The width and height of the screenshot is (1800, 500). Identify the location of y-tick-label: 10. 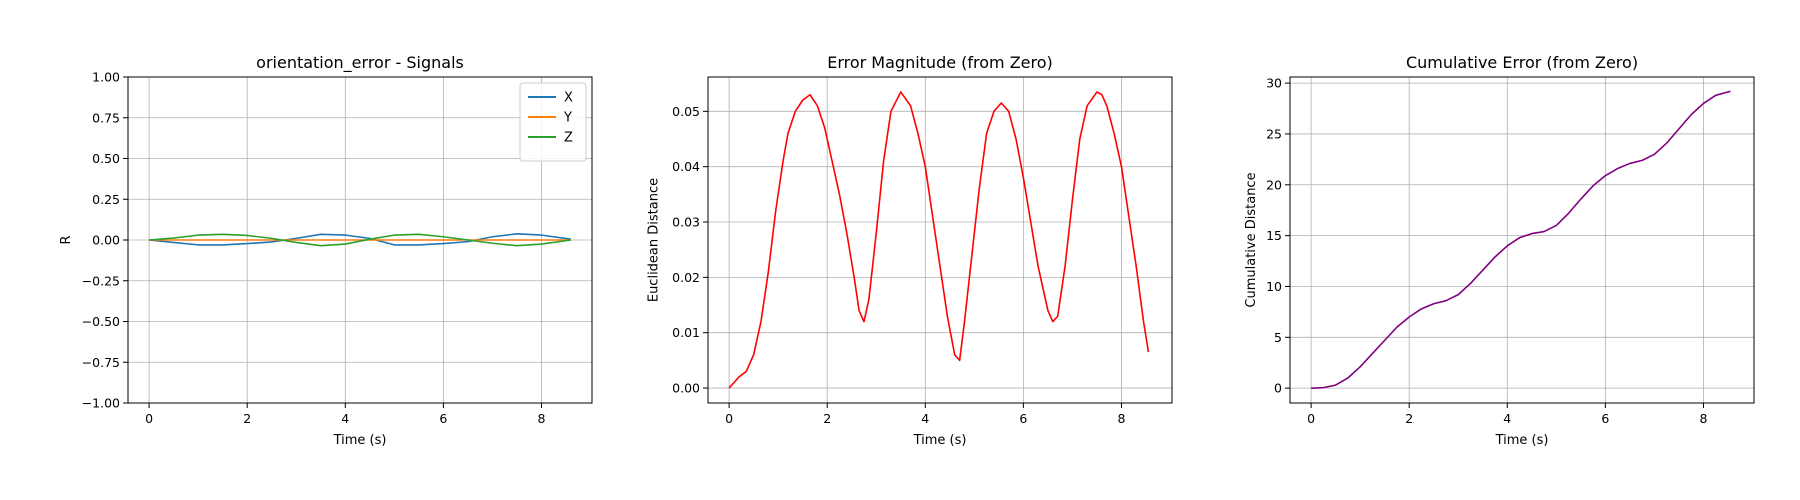
(1274, 286).